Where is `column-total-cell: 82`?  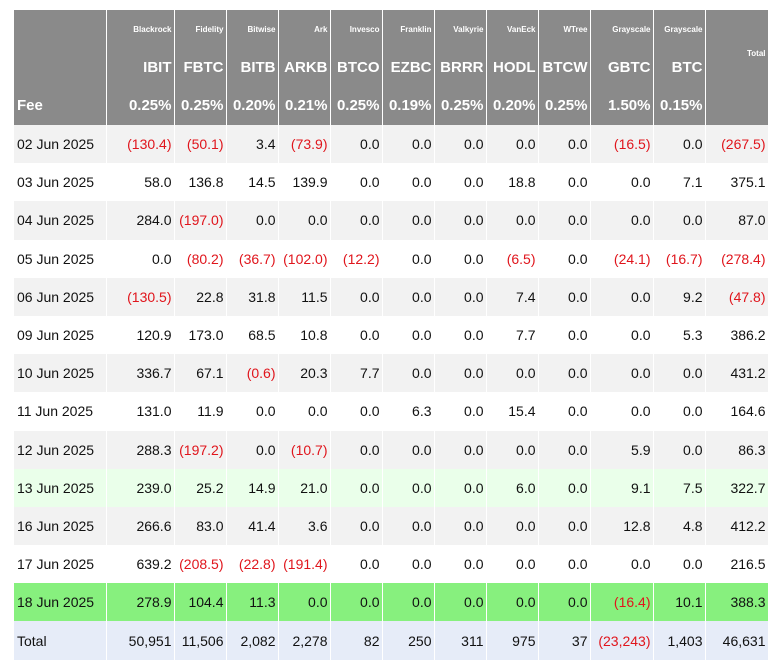
column-total-cell: 82 is located at coordinates (356, 640).